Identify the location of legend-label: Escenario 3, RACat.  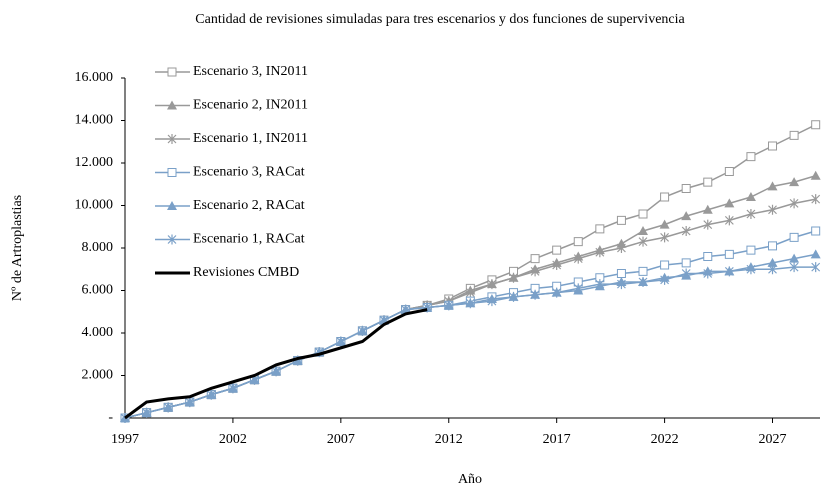
(249, 172).